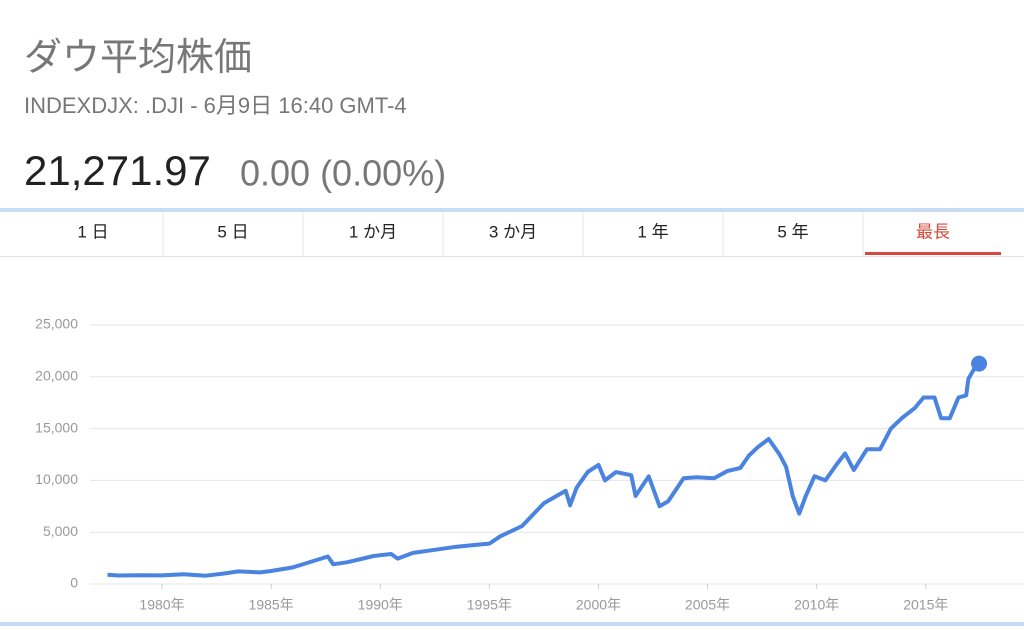  I want to click on price: 21,271.97, so click(117, 170).